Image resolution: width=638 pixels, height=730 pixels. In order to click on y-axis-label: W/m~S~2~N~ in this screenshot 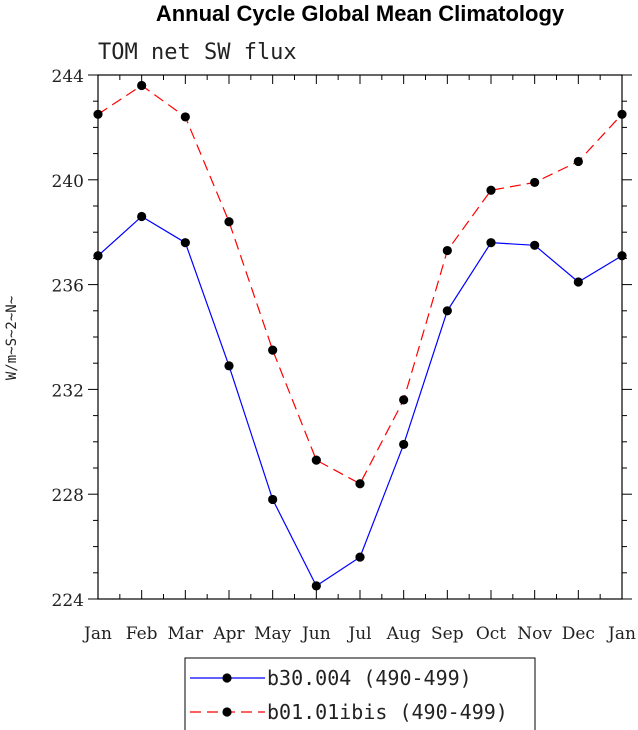, I will do `click(12, 338)`.